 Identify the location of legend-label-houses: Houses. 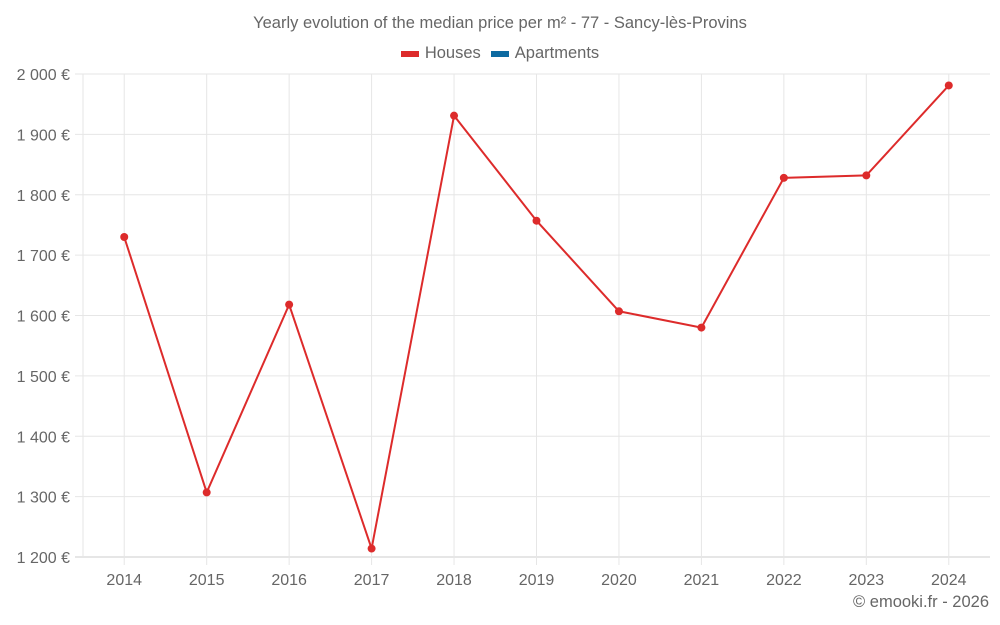
(452, 53).